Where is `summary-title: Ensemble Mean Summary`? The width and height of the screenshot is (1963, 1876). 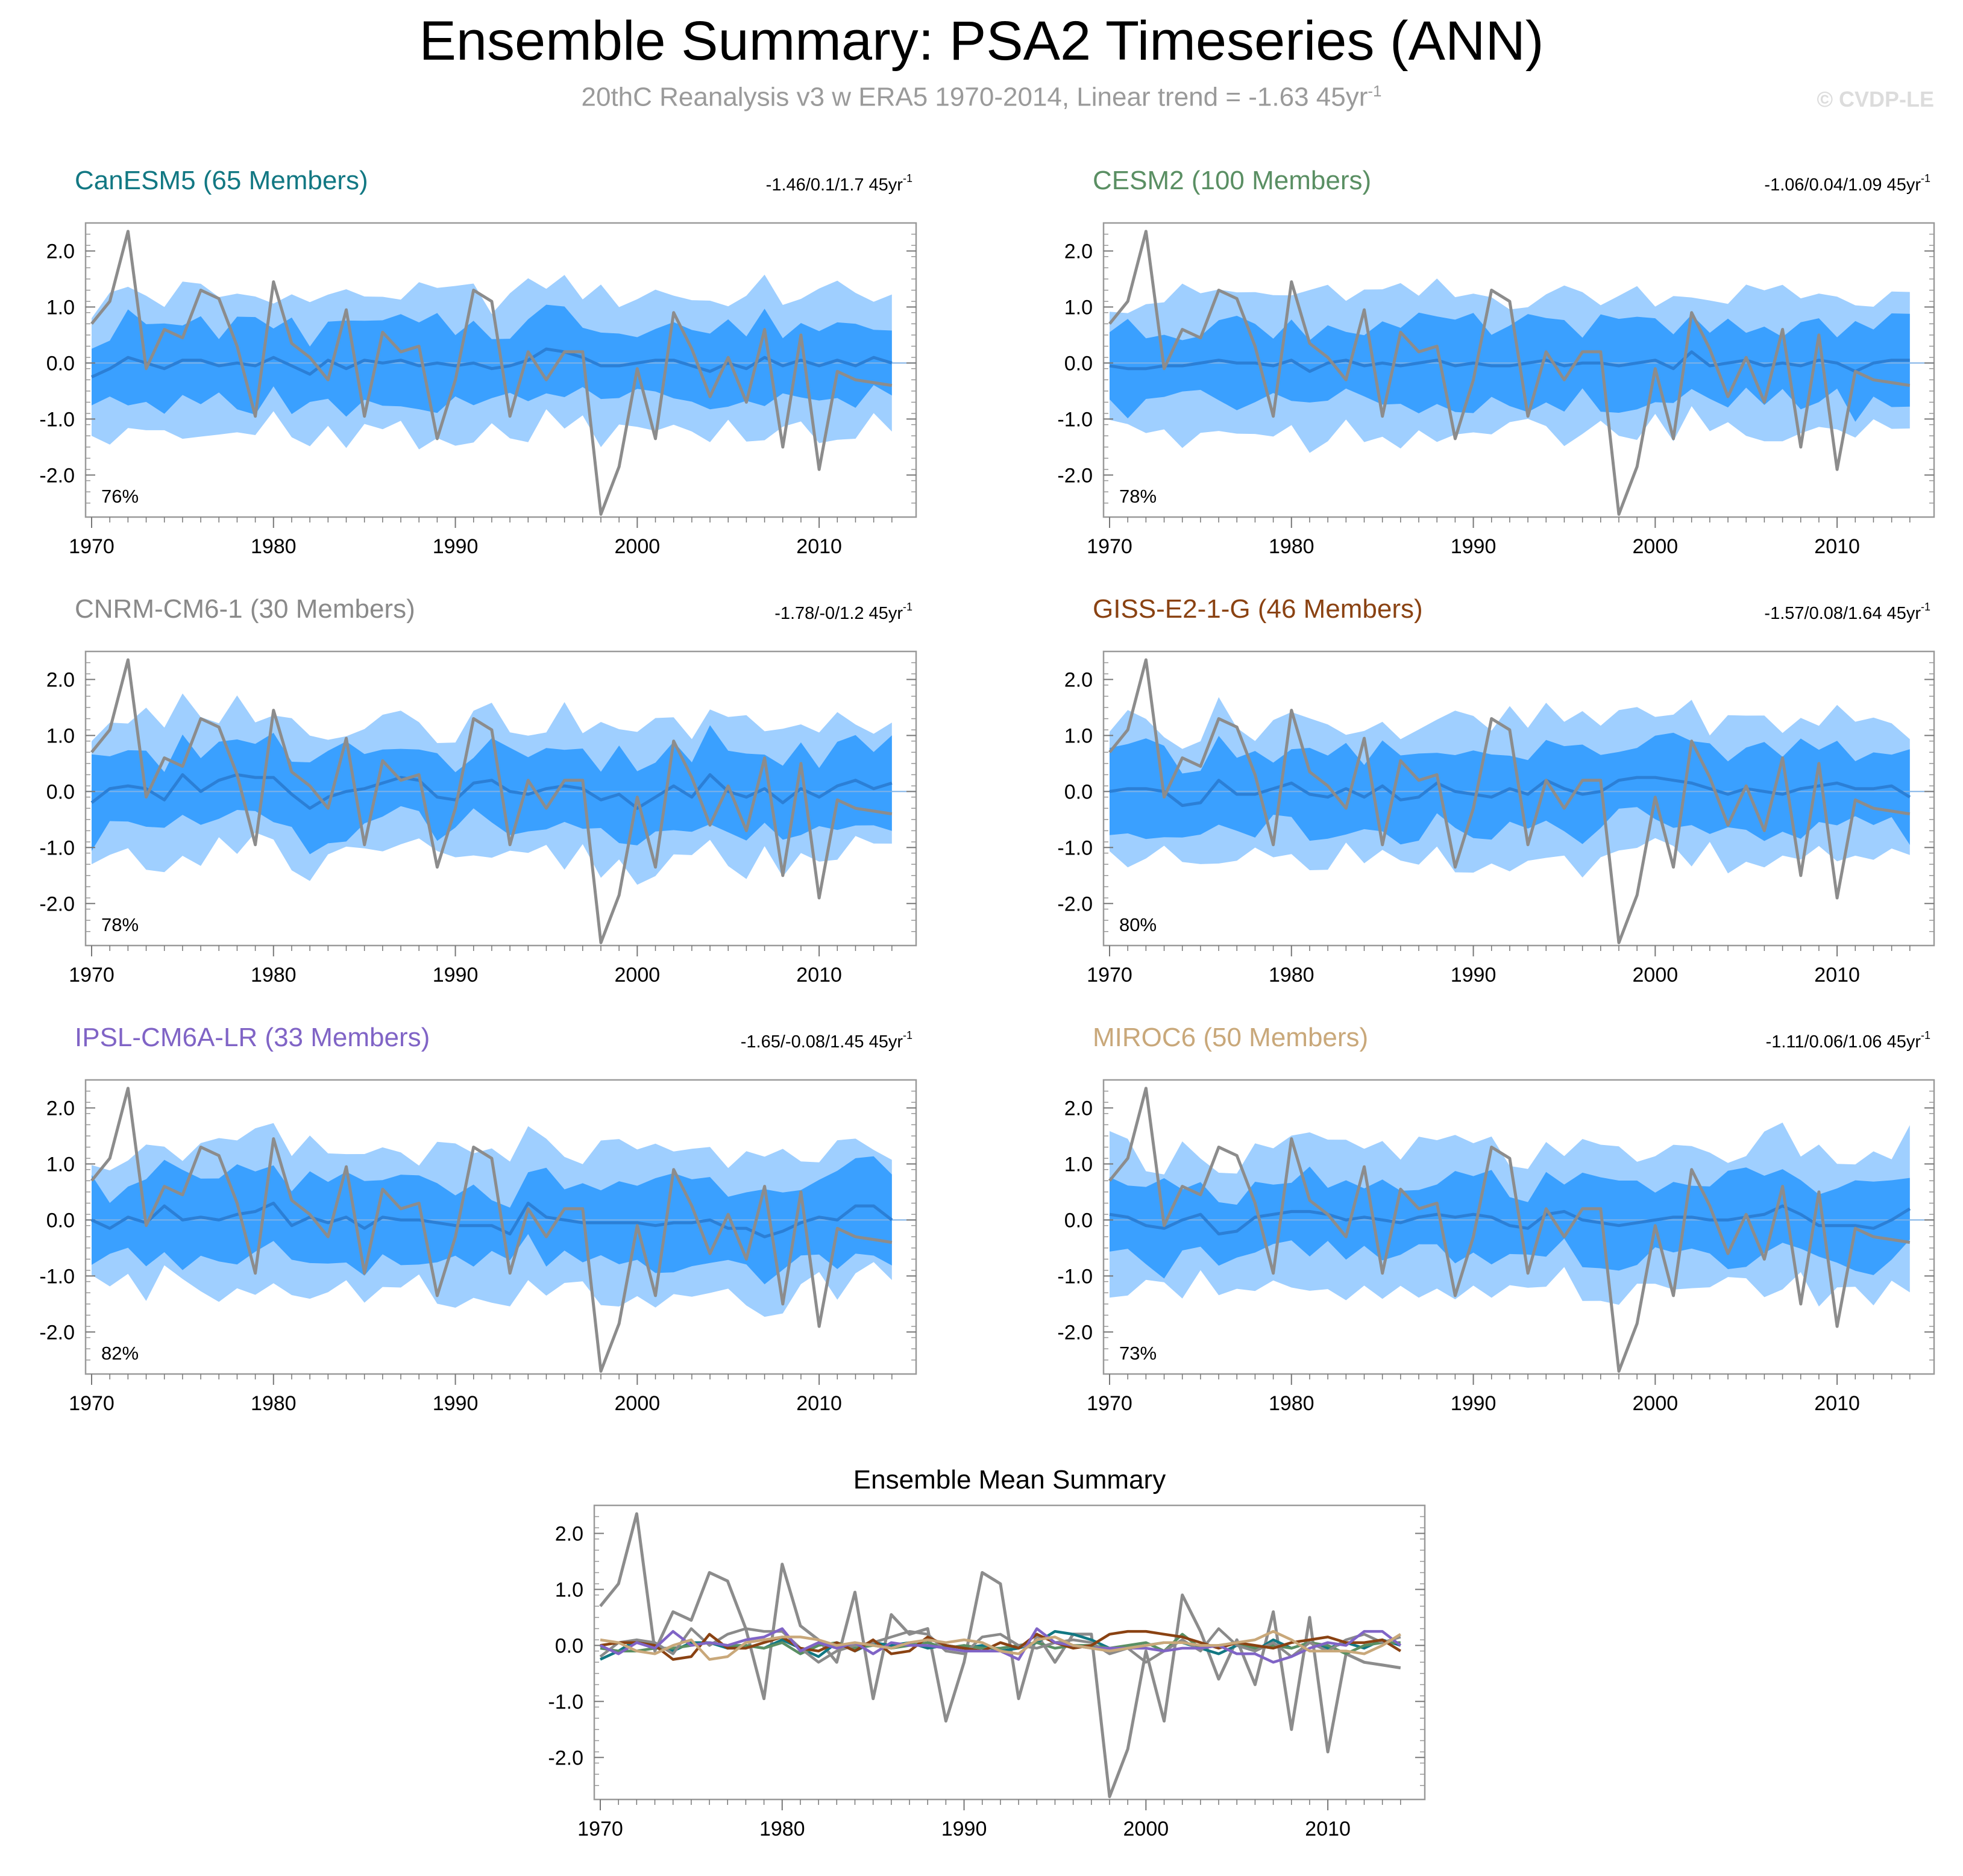 summary-title: Ensemble Mean Summary is located at coordinates (1009, 1480).